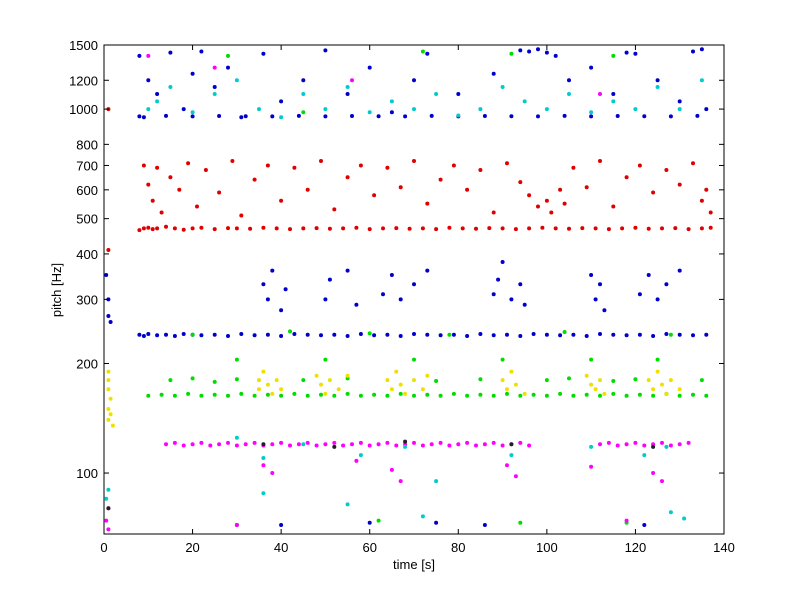 This screenshot has width=800, height=600. I want to click on x-axis-label: time [s], so click(414, 564).